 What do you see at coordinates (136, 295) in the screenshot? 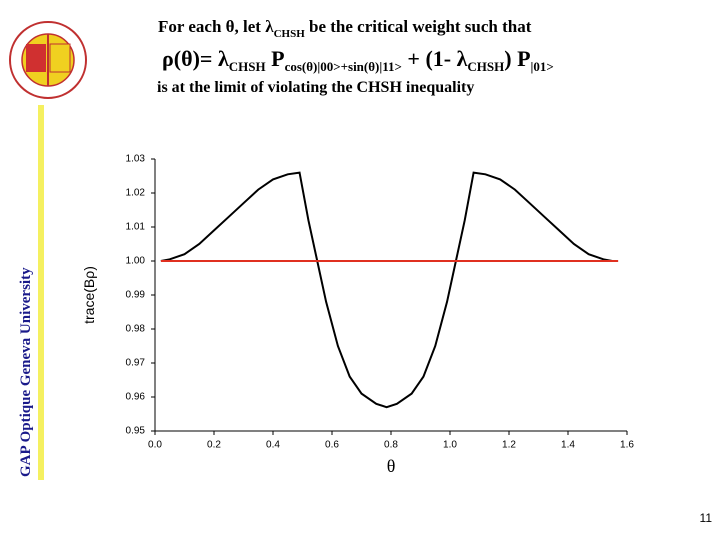
I see `y-tick-label: 0.99` at bounding box center [136, 295].